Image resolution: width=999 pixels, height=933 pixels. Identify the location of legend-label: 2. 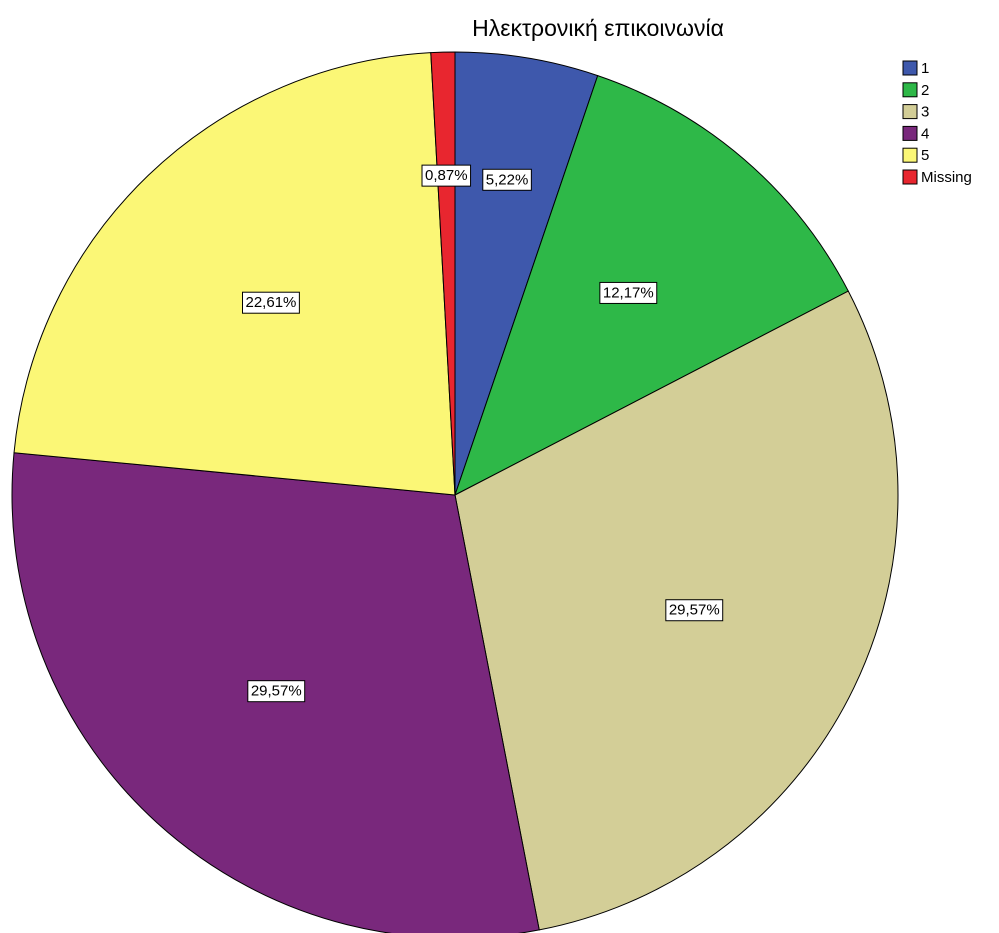
(925, 90).